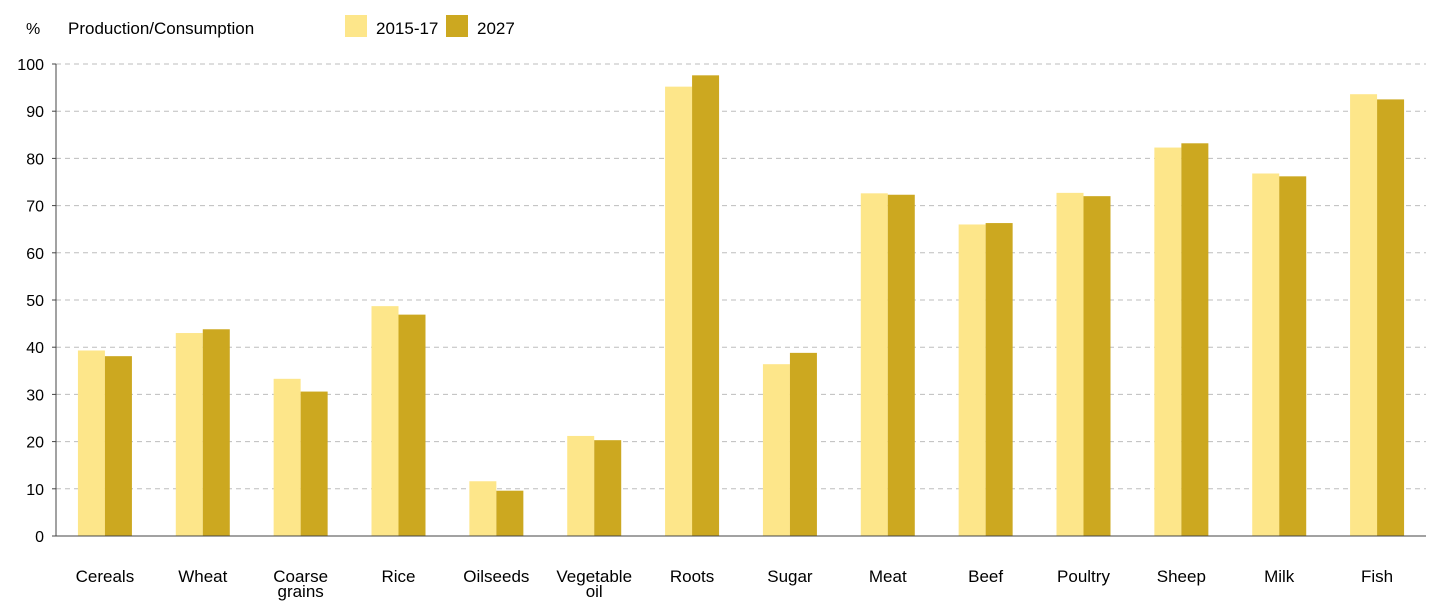  Describe the element at coordinates (790, 576) in the screenshot. I see `x-category-label: Sugar` at that location.